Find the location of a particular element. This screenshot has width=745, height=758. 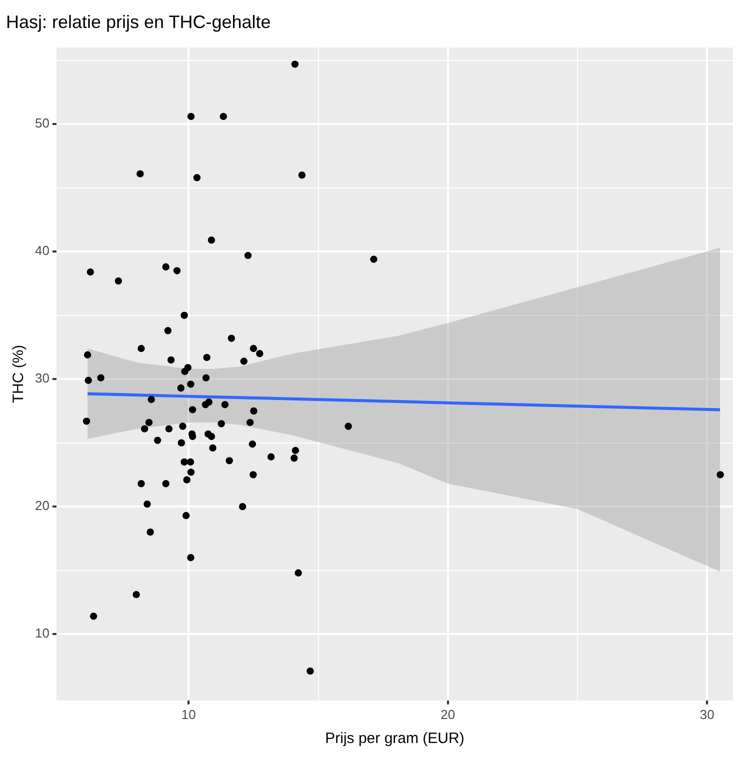

y-tick-label: 20 is located at coordinates (42, 506).